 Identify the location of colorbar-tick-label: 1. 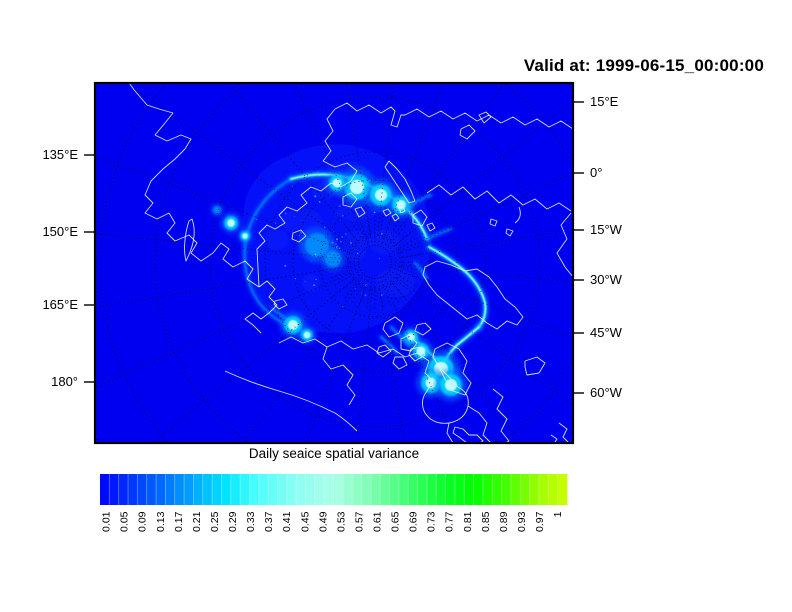
(558, 514).